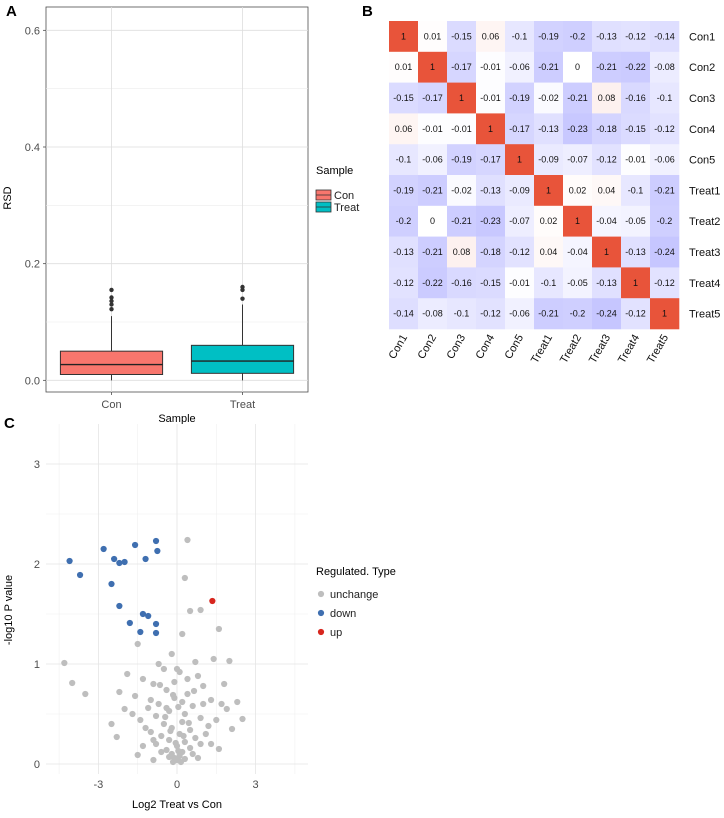 The height and width of the screenshot is (818, 724). I want to click on boxplot-legend-label: Treat, so click(346, 208).